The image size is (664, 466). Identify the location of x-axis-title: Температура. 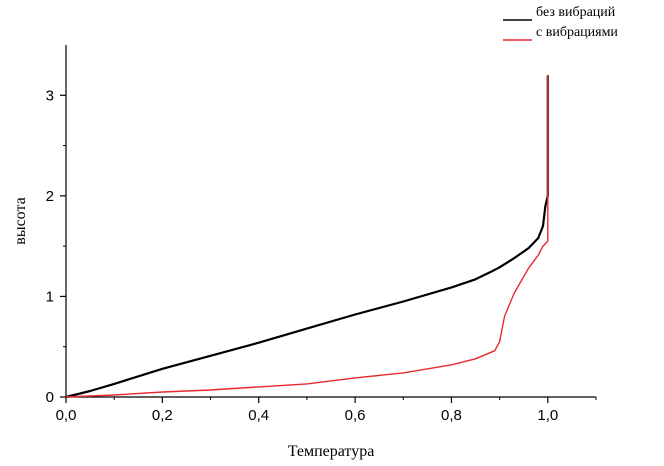
(331, 451).